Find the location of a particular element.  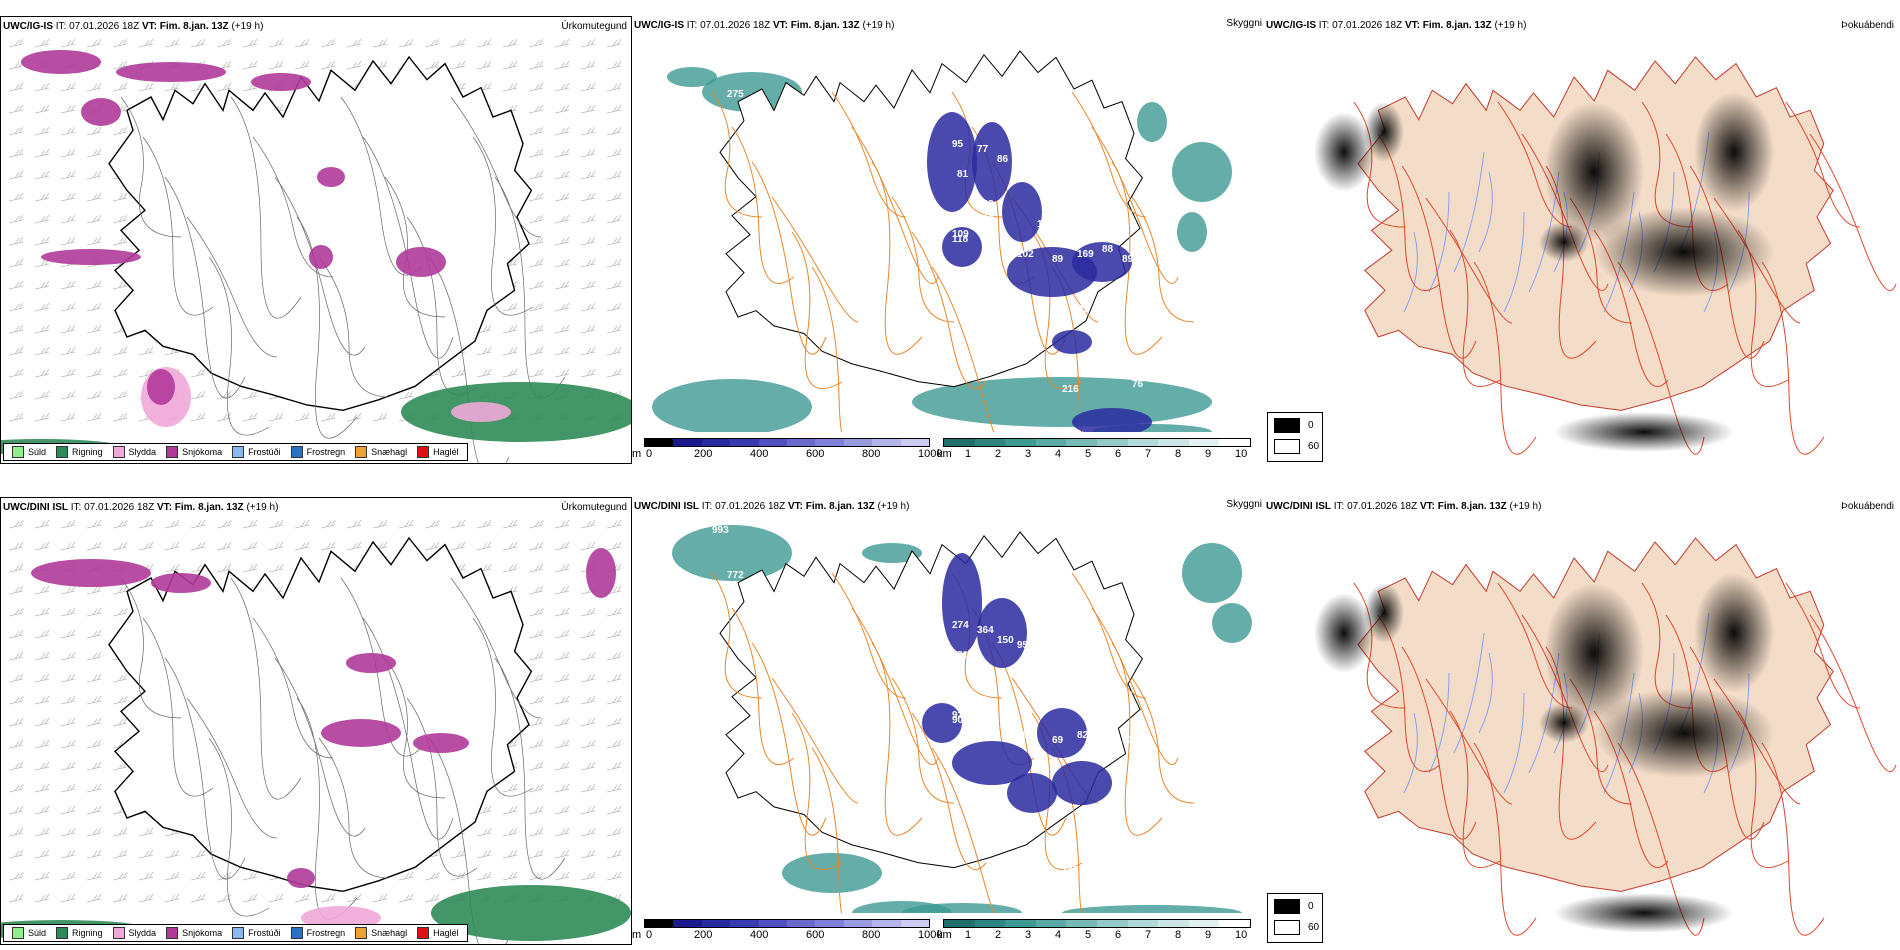

cloud-base-value: 92 is located at coordinates (958, 715).